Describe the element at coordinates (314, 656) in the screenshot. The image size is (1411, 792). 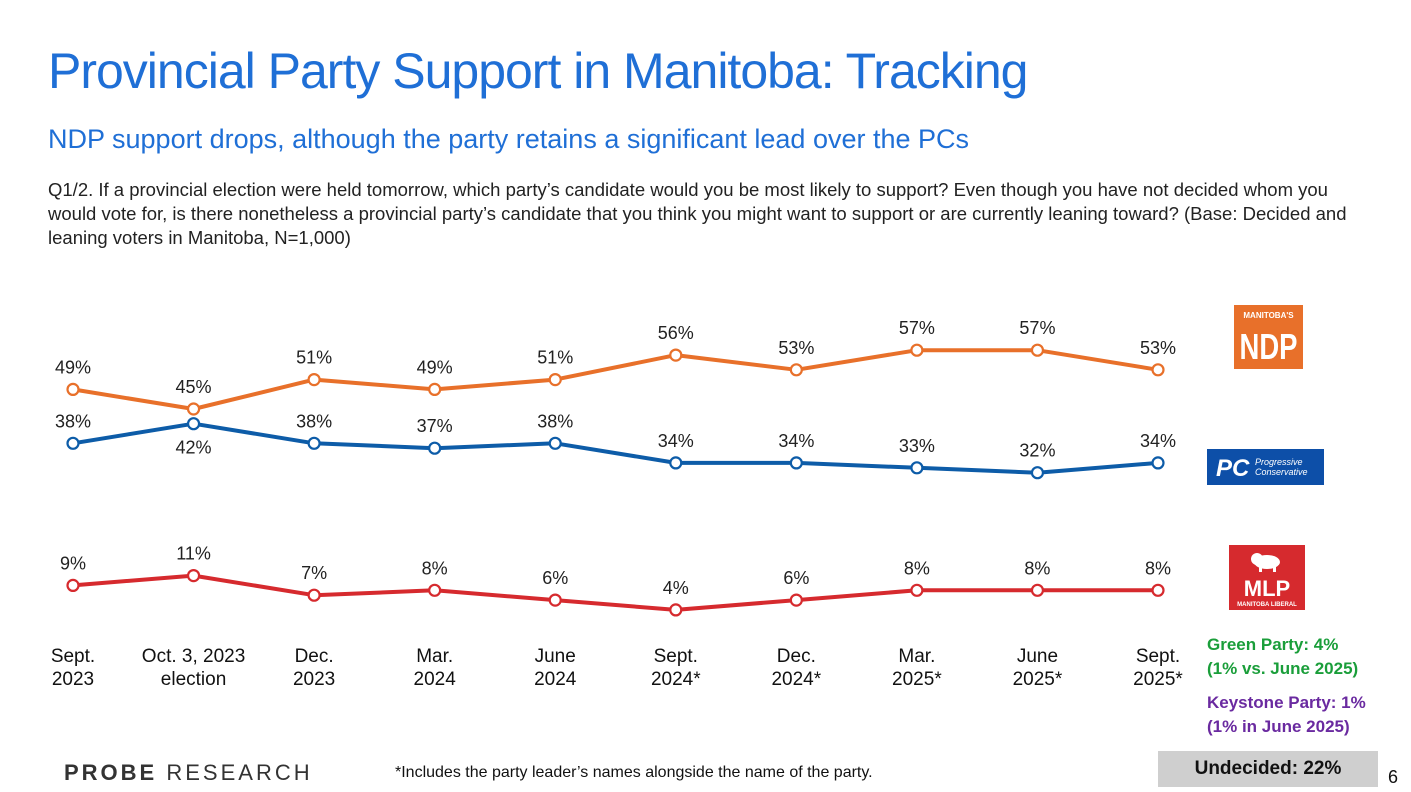
I see `x-tick-label-2-0: Dec.` at that location.